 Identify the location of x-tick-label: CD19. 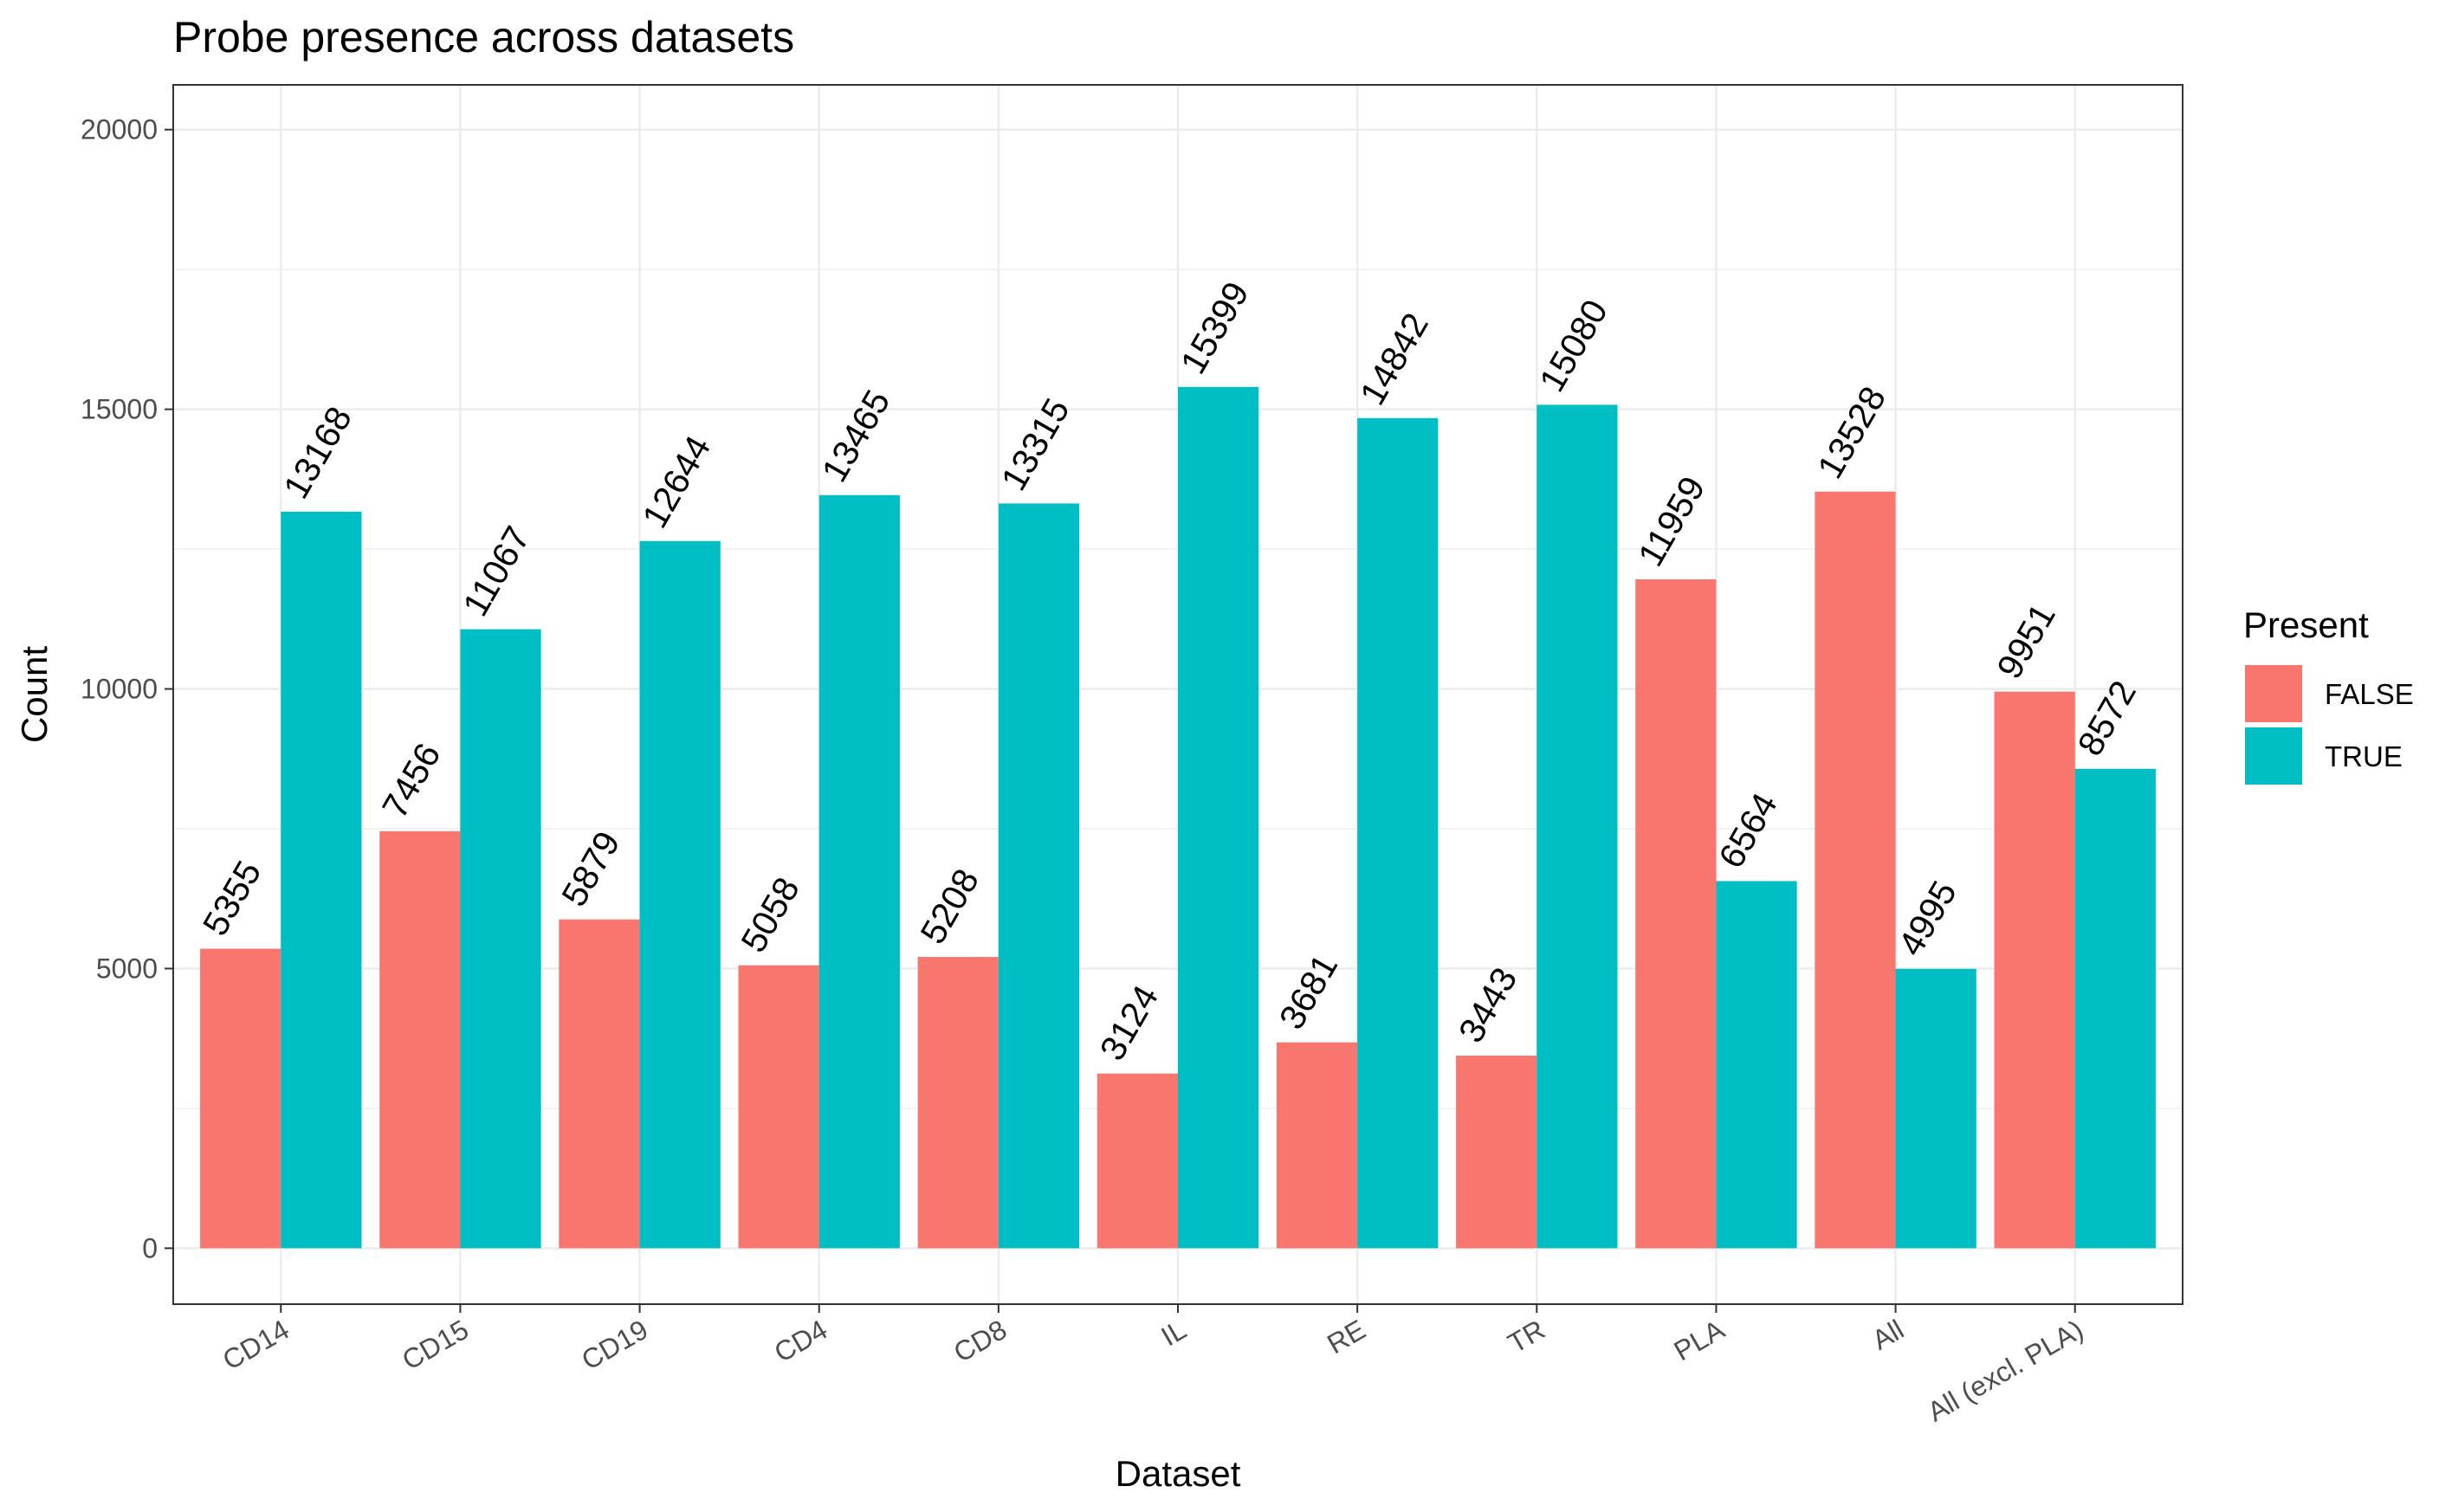
(614, 1345).